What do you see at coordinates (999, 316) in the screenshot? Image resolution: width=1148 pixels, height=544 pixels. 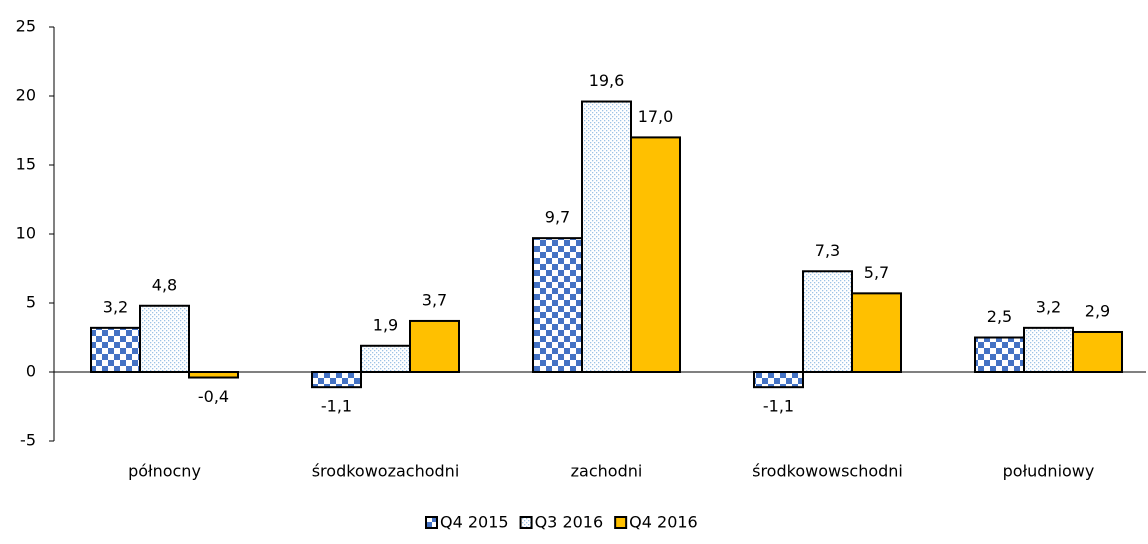 I see `value-label: 2,5` at bounding box center [999, 316].